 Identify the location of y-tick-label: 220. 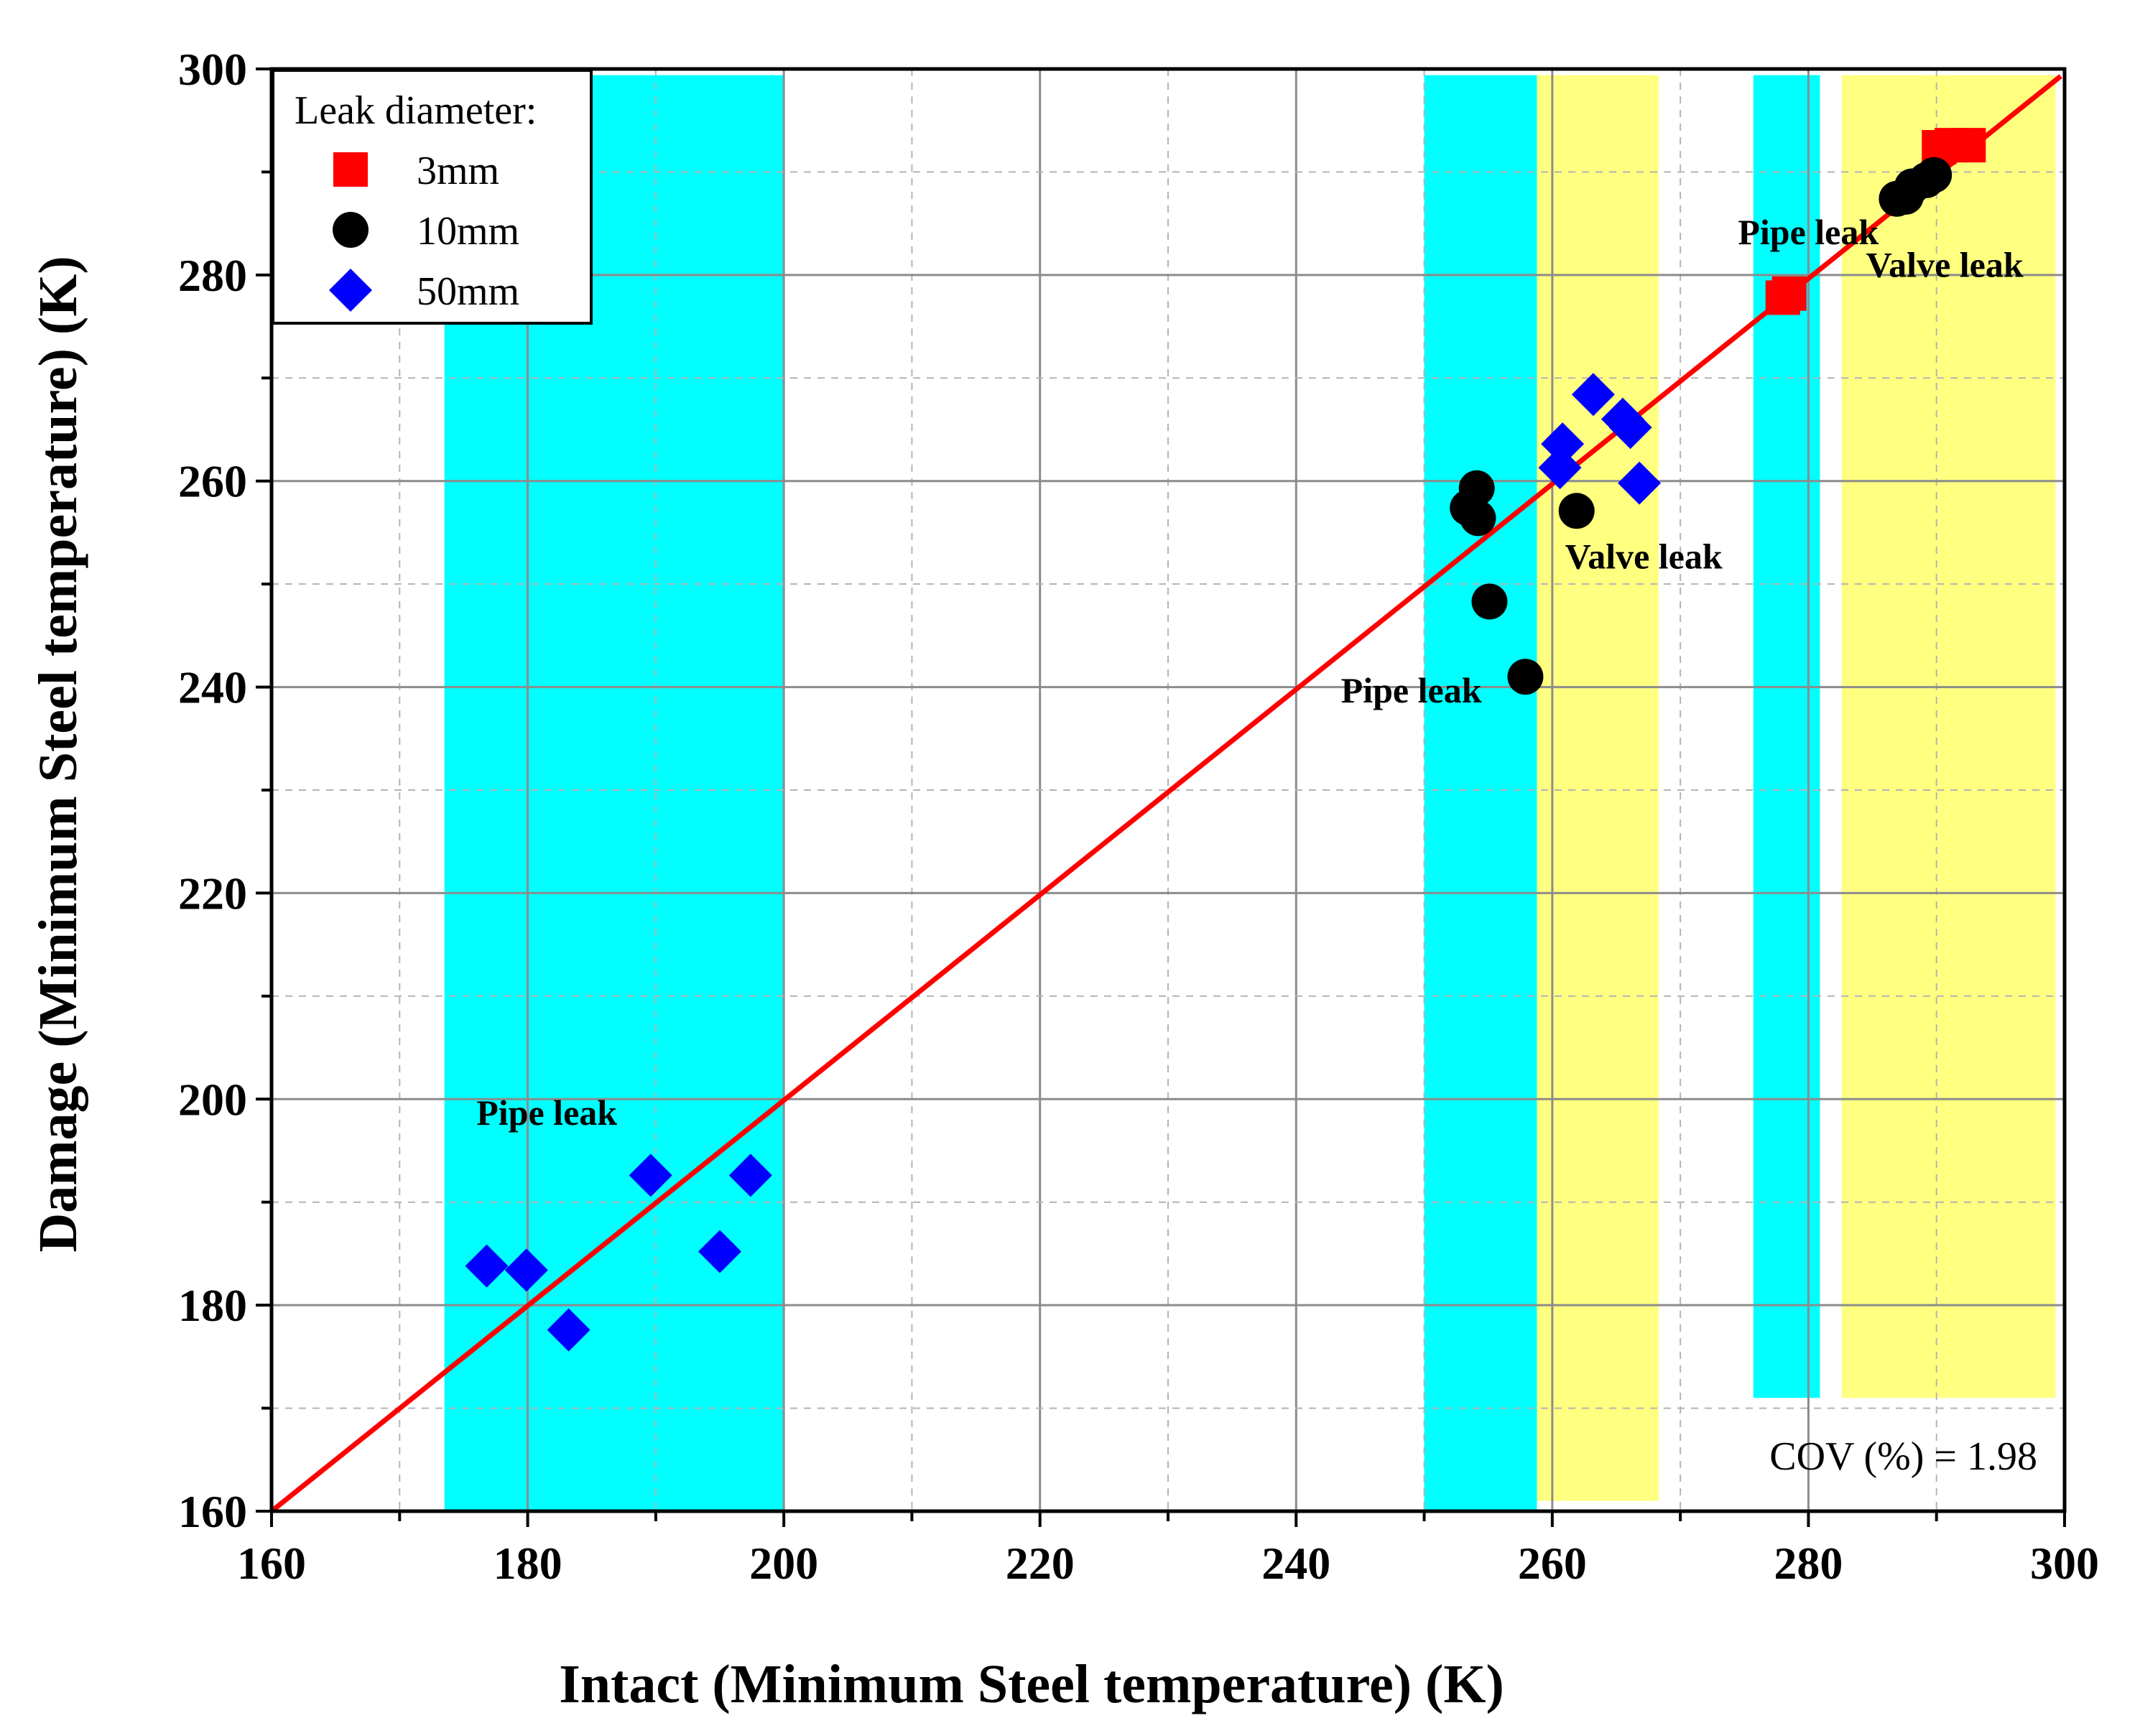
(212, 893).